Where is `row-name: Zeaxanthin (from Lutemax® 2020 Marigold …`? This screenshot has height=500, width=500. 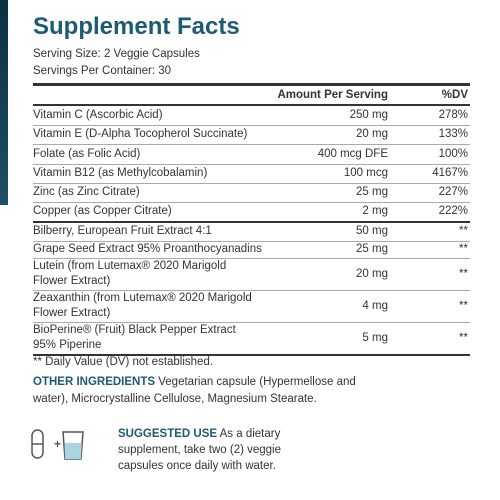 row-name: Zeaxanthin (from Lutemax® 2020 Marigold … is located at coordinates (142, 306).